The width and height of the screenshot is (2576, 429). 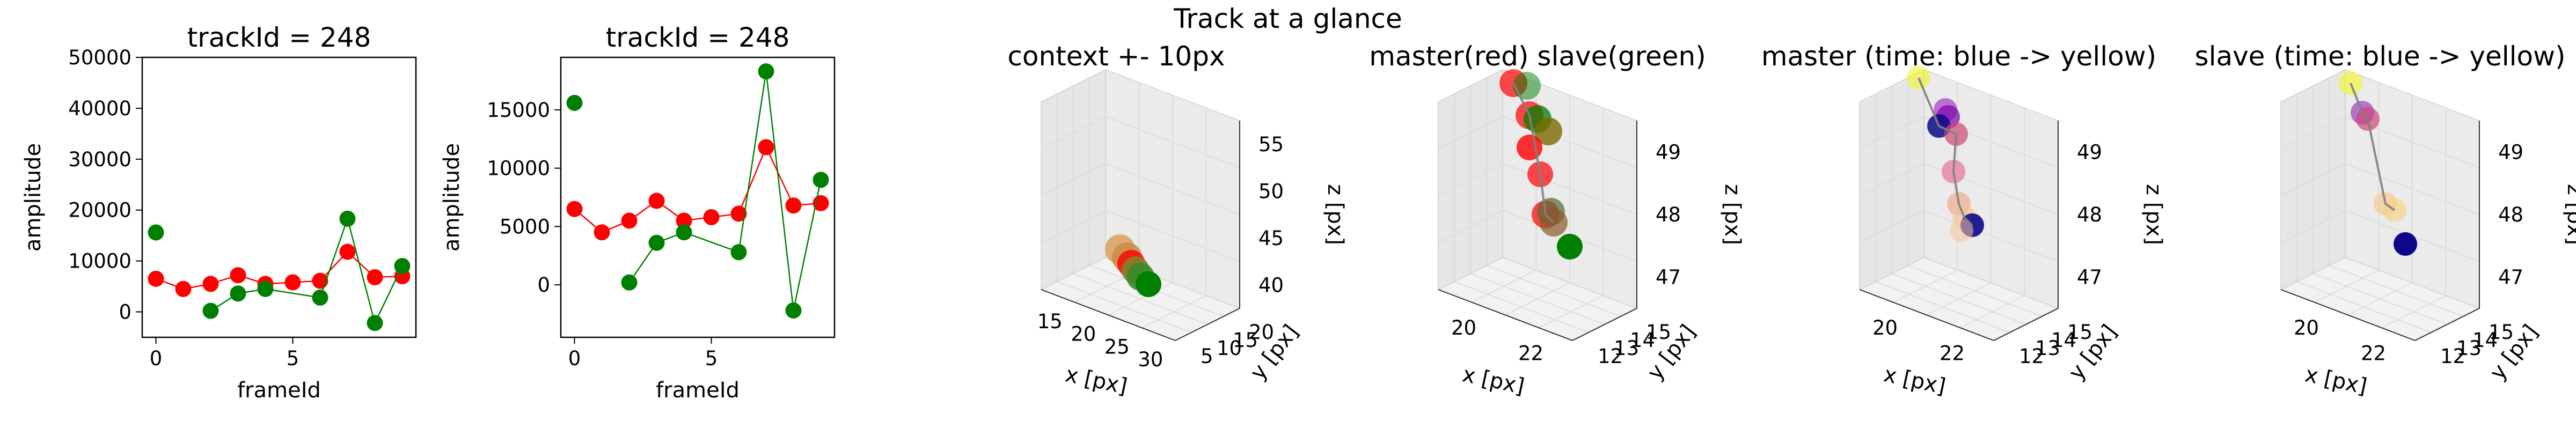 What do you see at coordinates (156, 358) in the screenshot?
I see `x-tick-label: 0` at bounding box center [156, 358].